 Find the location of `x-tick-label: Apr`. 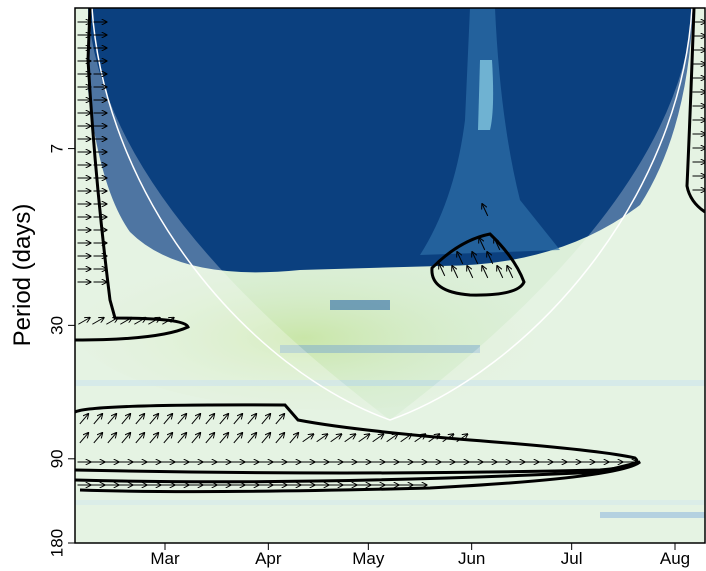

x-tick-label: Apr is located at coordinates (268, 558).